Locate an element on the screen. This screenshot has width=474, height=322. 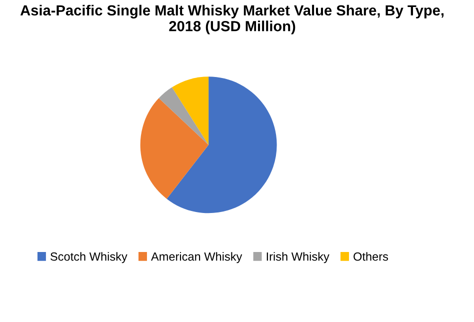
legend-label: Others is located at coordinates (371, 256).